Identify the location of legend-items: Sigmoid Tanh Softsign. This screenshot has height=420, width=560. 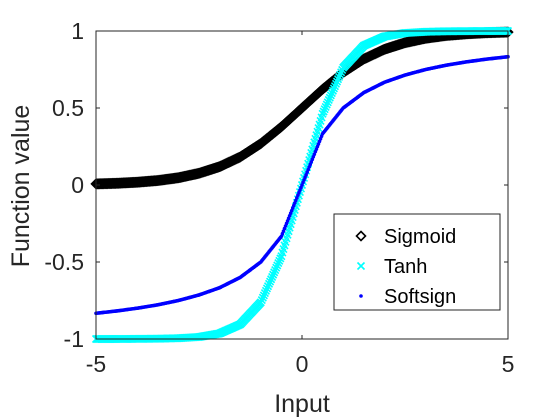
(405, 267).